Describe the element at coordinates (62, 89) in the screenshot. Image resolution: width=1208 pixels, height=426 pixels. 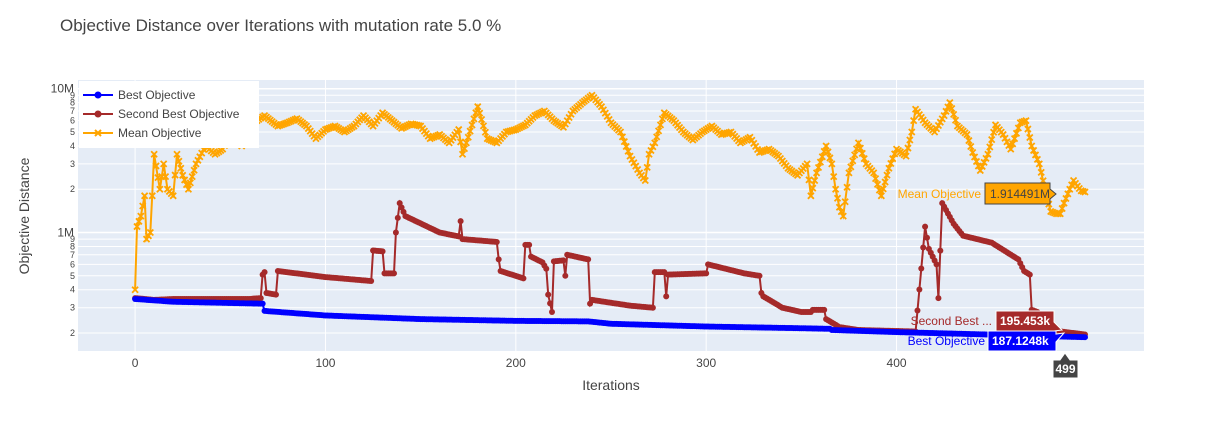
I see `y-tick-label: 10M` at that location.